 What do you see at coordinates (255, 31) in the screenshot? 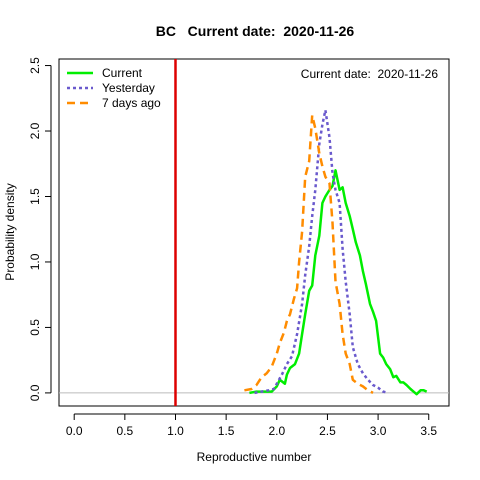
I see `chart-title: BC Current date: 2020-11-26` at bounding box center [255, 31].